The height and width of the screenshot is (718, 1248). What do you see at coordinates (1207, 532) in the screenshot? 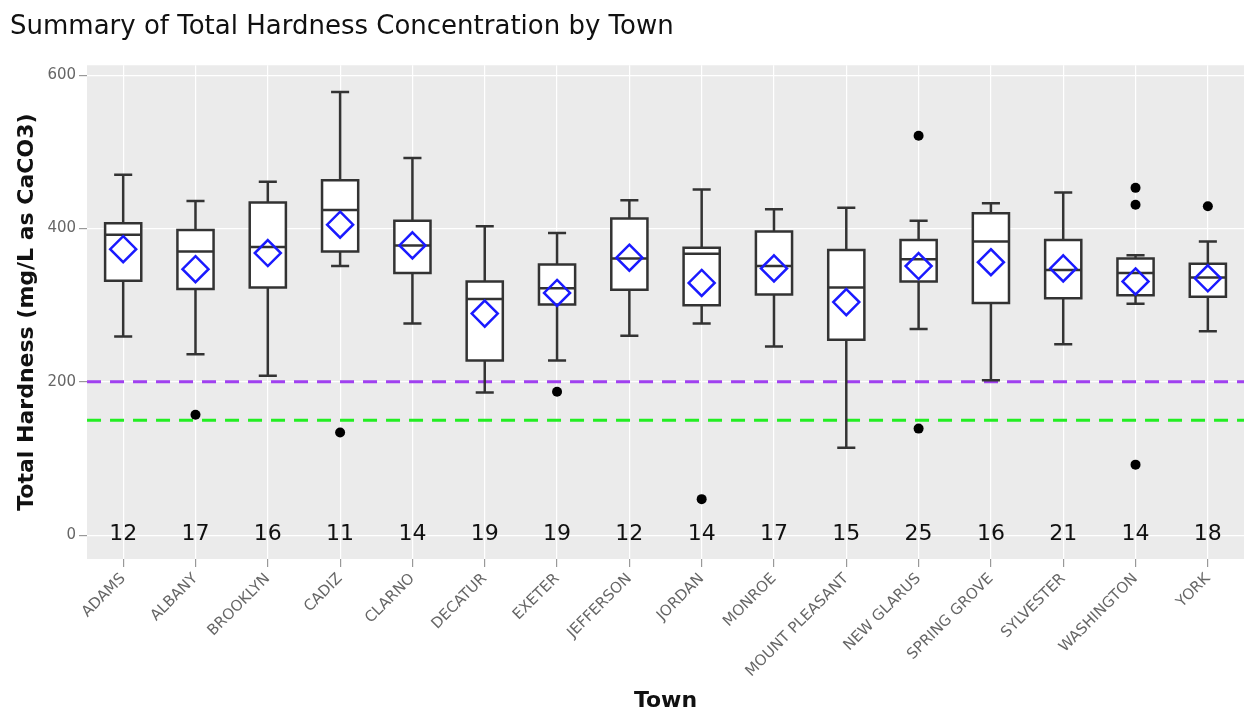
I see `annotation: 18` at bounding box center [1207, 532].